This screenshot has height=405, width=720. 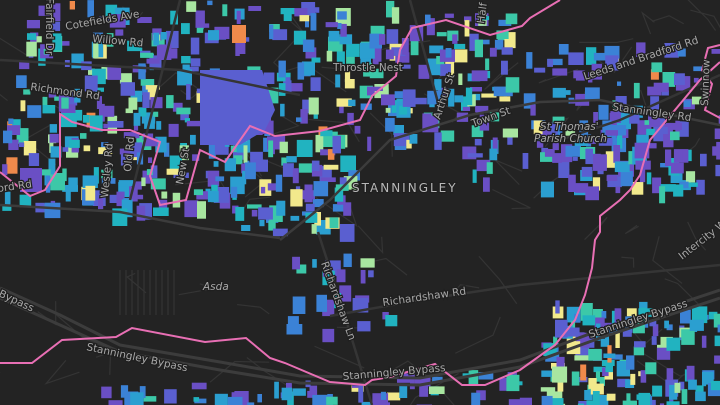 What do you see at coordinates (367, 68) in the screenshot?
I see `road-label-throstle: Throstle Nest` at bounding box center [367, 68].